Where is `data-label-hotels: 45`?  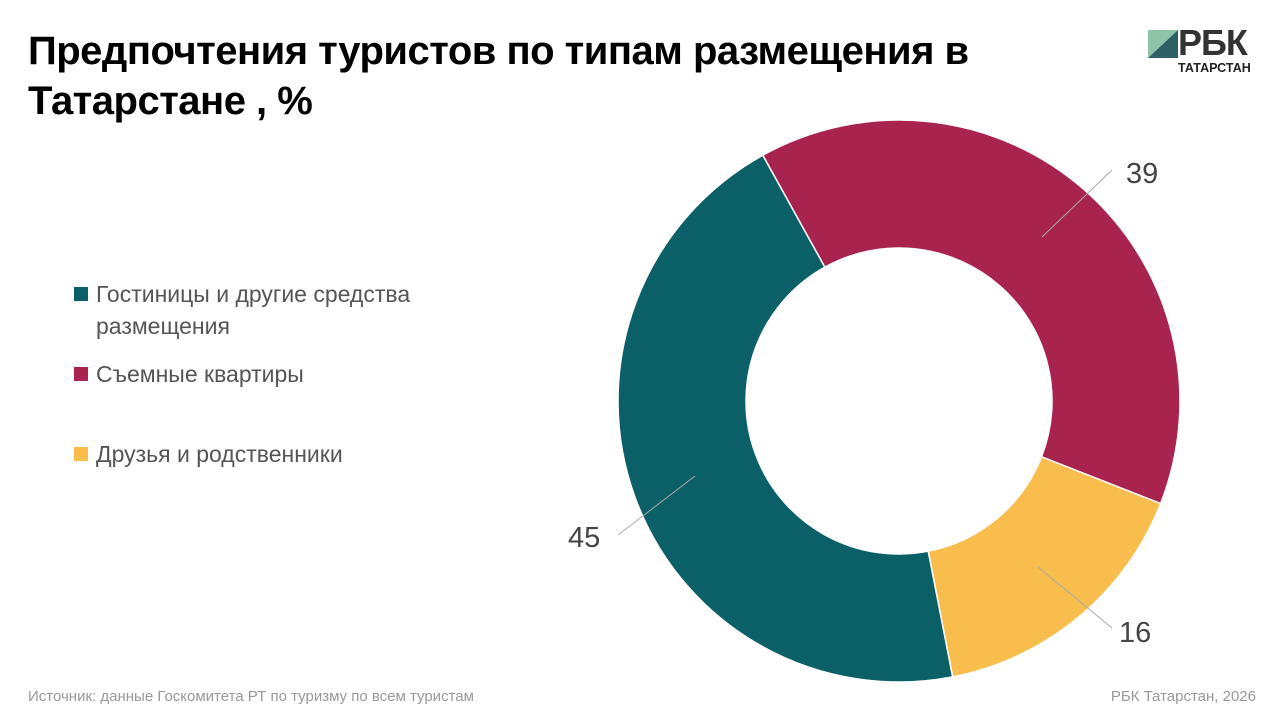 data-label-hotels: 45 is located at coordinates (584, 538).